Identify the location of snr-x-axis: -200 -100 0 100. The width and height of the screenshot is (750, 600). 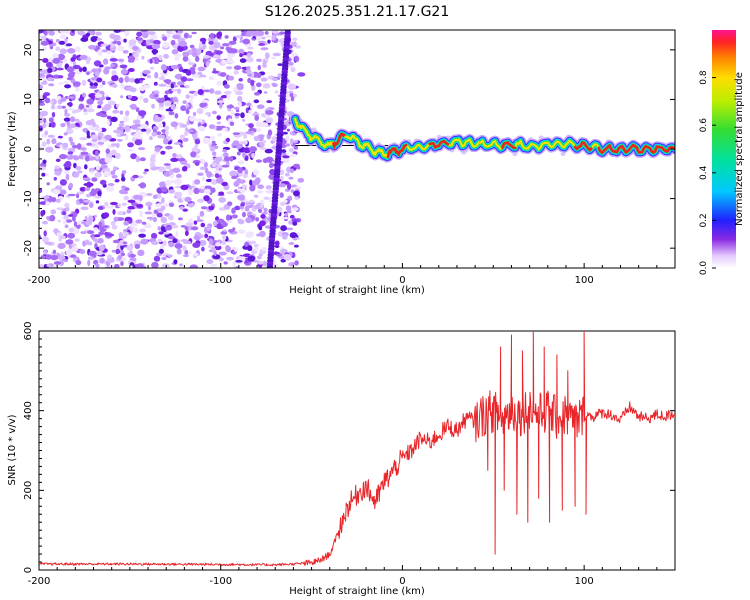
(352, 576).